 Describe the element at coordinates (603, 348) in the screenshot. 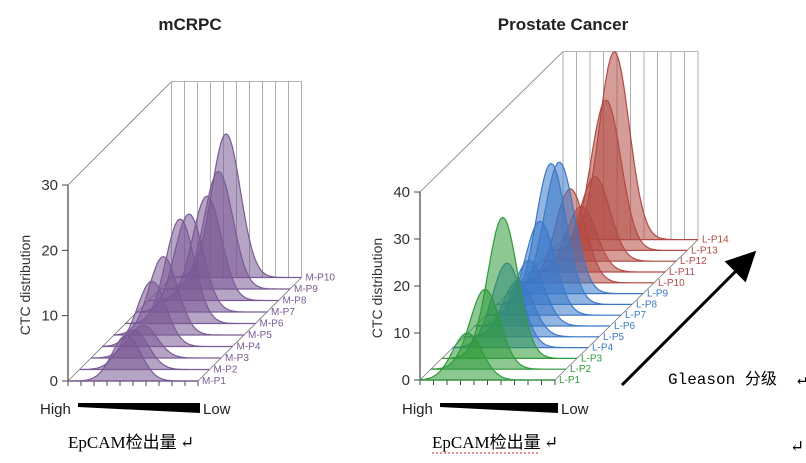

I see `series-label: L-P4` at that location.